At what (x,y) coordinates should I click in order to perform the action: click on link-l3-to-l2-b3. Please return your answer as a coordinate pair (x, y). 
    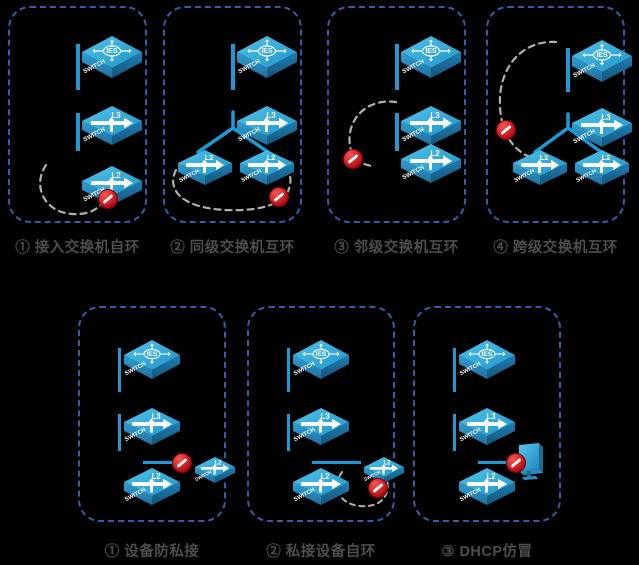
    Looking at the image, I should click on (454, 432).